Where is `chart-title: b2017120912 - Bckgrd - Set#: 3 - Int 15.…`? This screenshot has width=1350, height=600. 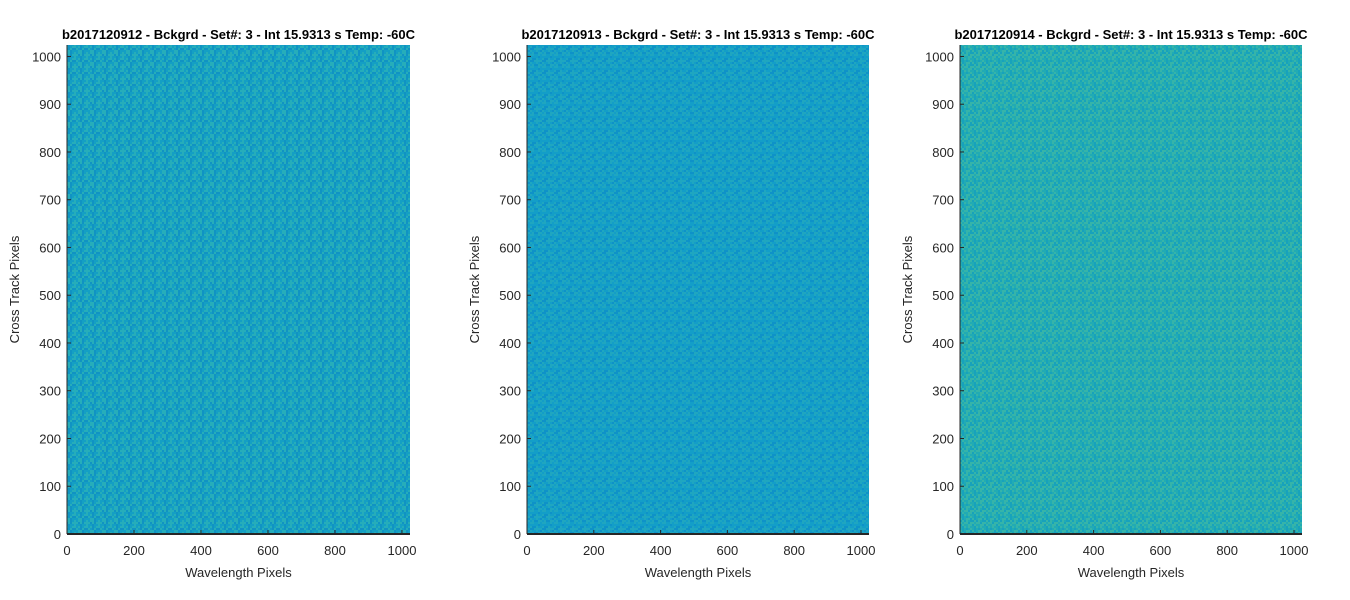
chart-title: b2017120912 - Bckgrd - Set#: 3 - Int 15.… is located at coordinates (239, 34).